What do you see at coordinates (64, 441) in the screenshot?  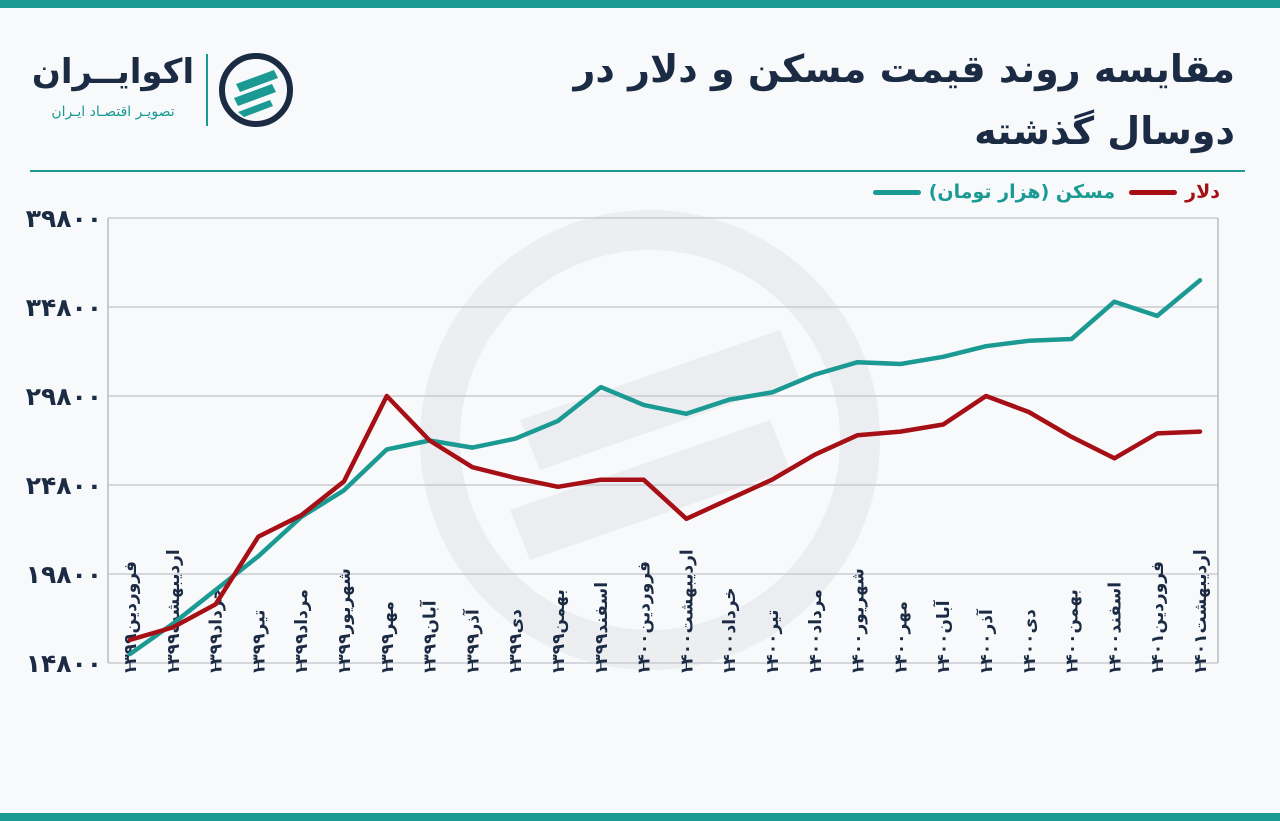 I see `y-axis-ticks: ۱۴۸۰۰ ۱۹۸۰۰ ۲۴۸۰۰ ۲۹۸۰۰ ۳۴۸۰۰ ۳۹۸۰۰` at bounding box center [64, 441].